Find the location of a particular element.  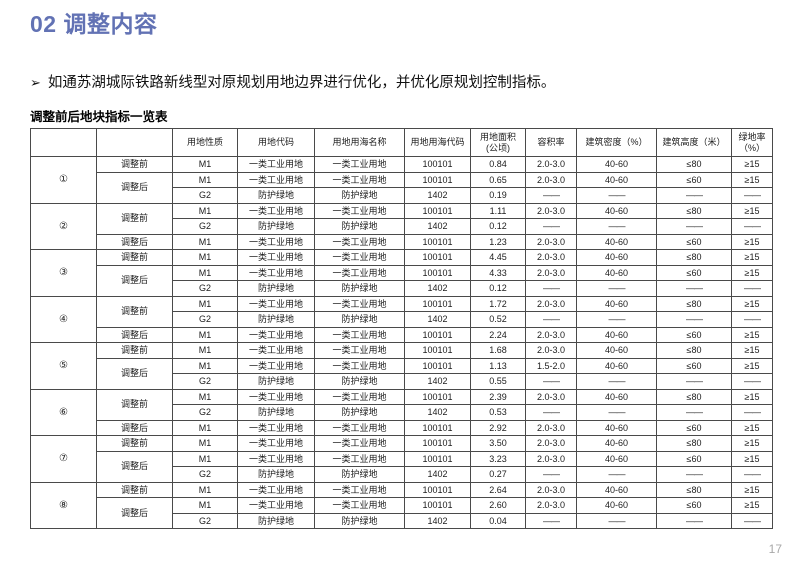

header-cell: 用地用海代码 is located at coordinates (437, 142).